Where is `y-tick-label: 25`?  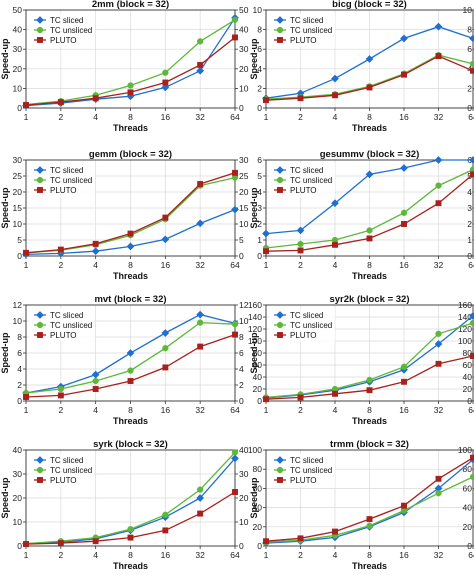 y-tick-label: 25 is located at coordinates (18, 176).